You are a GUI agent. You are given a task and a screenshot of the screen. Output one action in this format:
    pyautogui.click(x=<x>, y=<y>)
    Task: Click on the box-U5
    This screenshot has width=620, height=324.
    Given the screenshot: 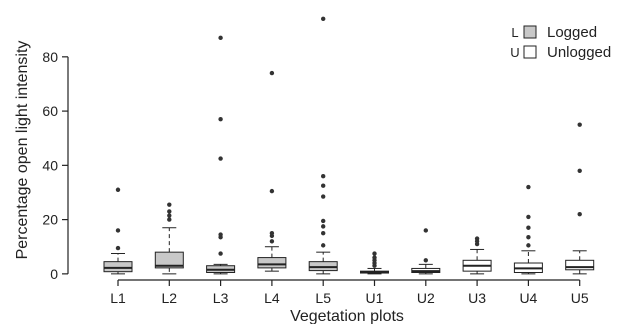 What is the action you would take?
    pyautogui.click(x=580, y=198)
    